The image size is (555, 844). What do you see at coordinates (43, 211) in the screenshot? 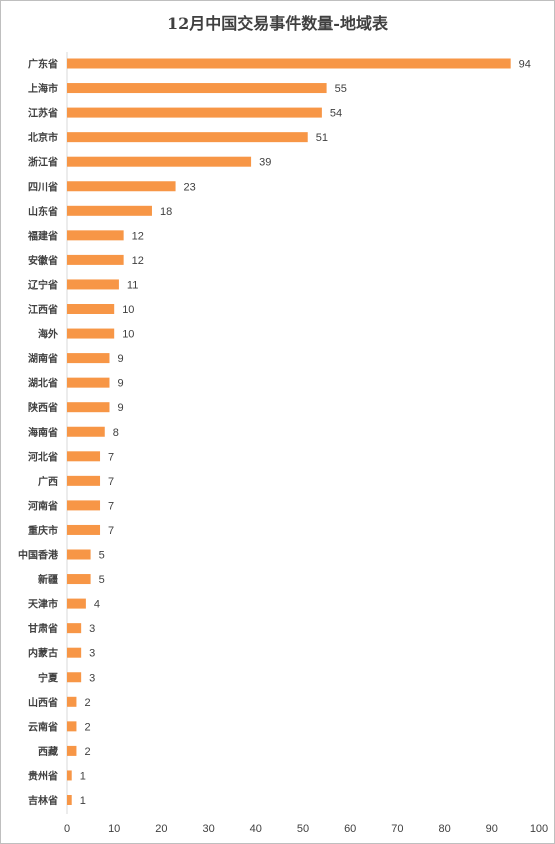
I see `category-label: 山东省` at bounding box center [43, 211].